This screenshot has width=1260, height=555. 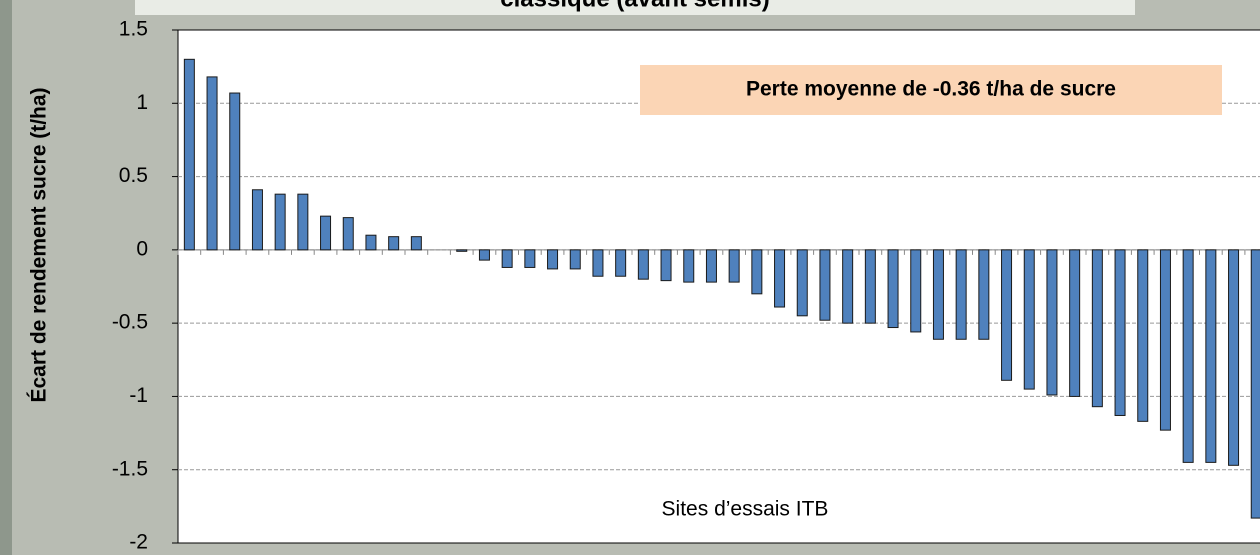 What do you see at coordinates (745, 509) in the screenshot?
I see `x-axis-label: Sites d’essais ITB` at bounding box center [745, 509].